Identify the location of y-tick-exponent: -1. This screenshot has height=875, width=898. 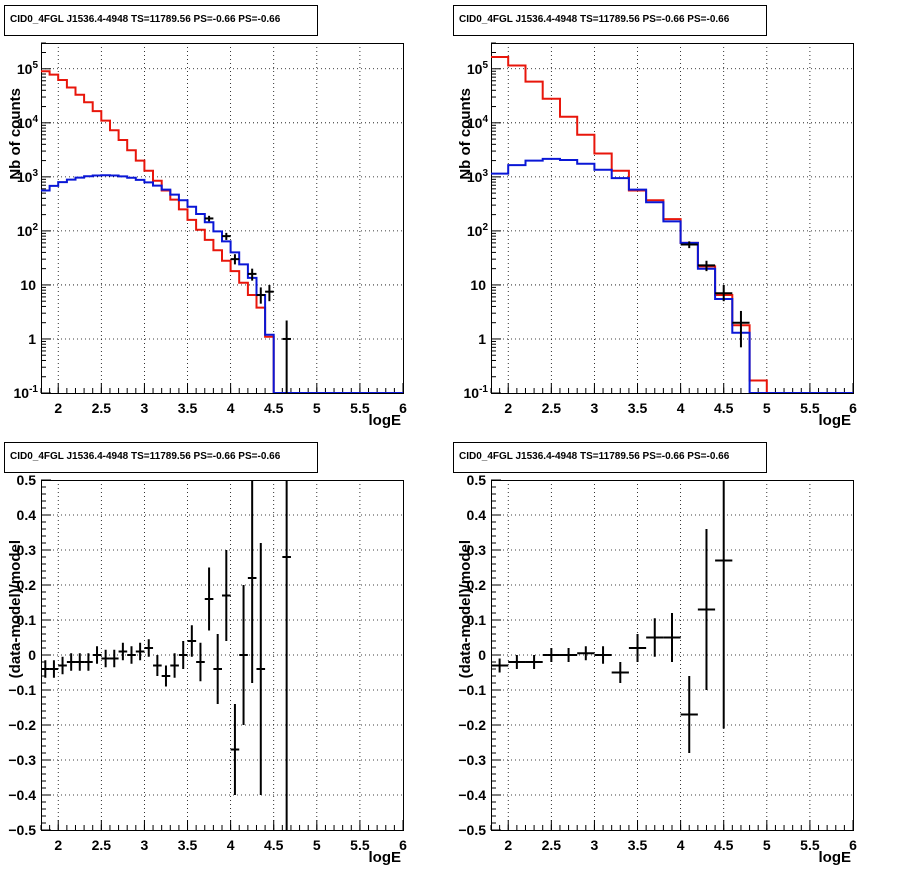
(483, 389).